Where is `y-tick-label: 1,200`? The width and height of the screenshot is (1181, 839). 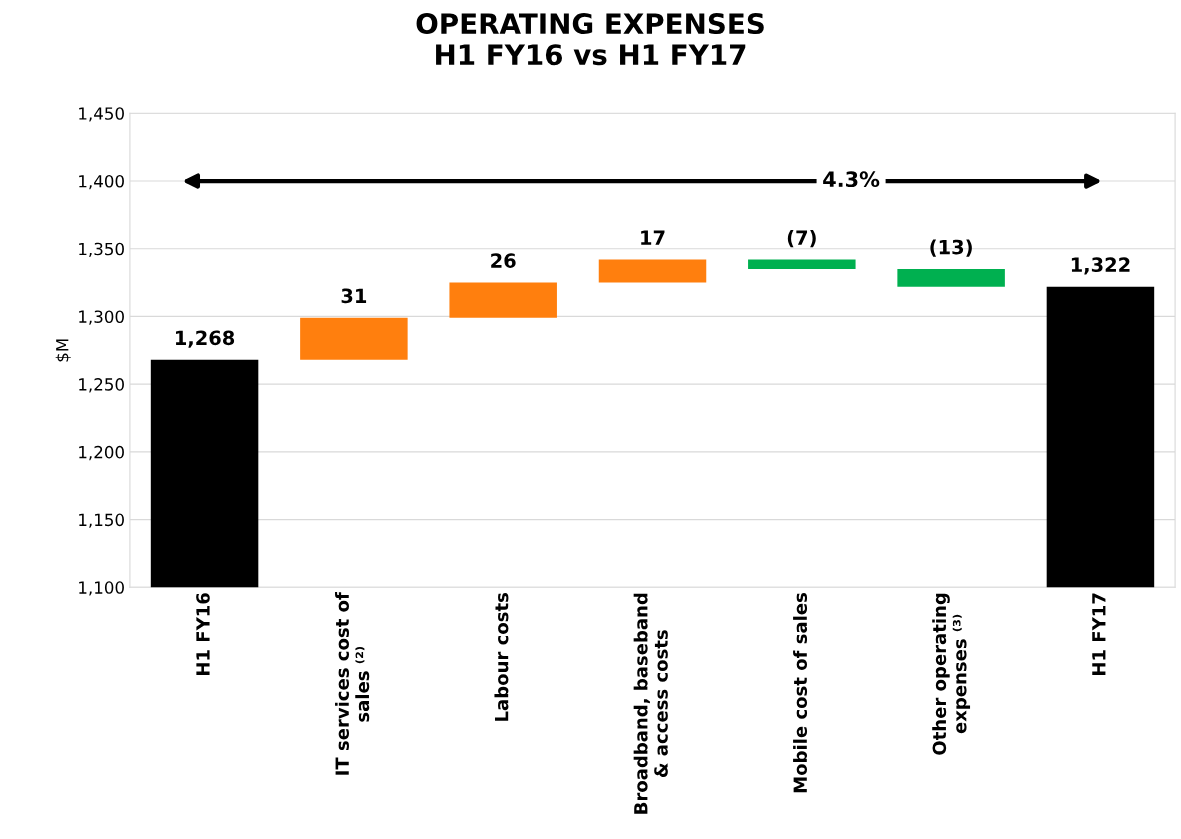
y-tick-label: 1,200 is located at coordinates (101, 453).